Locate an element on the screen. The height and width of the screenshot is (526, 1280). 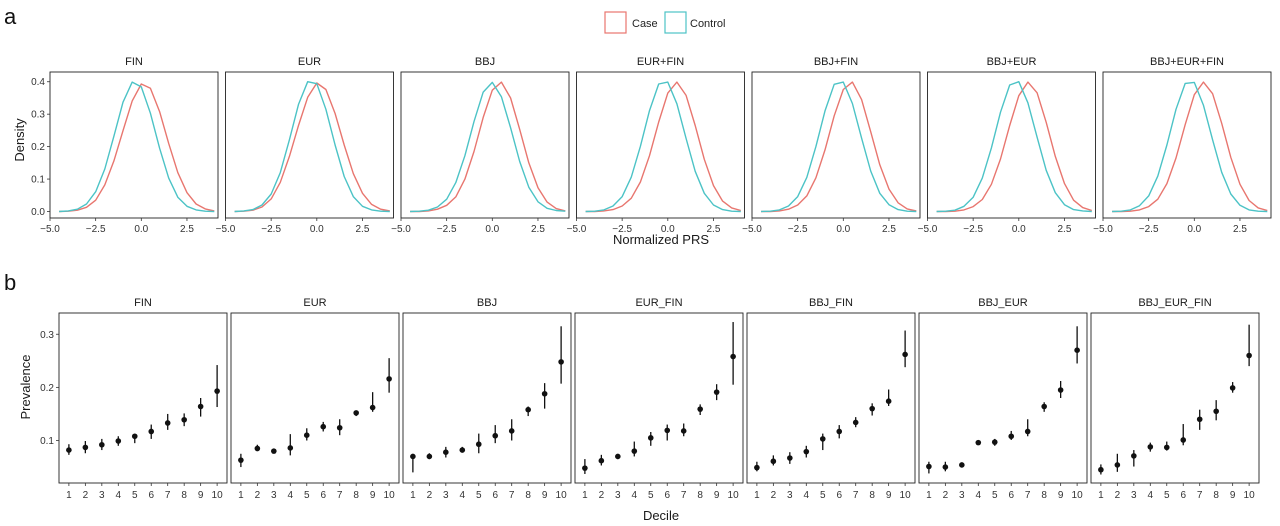
case-legend-key is located at coordinates (615, 22).